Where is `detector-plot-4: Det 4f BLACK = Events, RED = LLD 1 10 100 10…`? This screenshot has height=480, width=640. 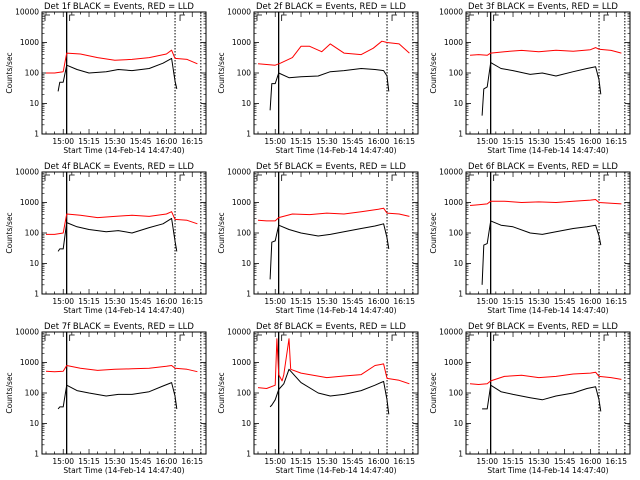 detector-plot-4: Det 4f BLACK = Events, RED = LLD 1 10 100 10… is located at coordinates (106, 238).